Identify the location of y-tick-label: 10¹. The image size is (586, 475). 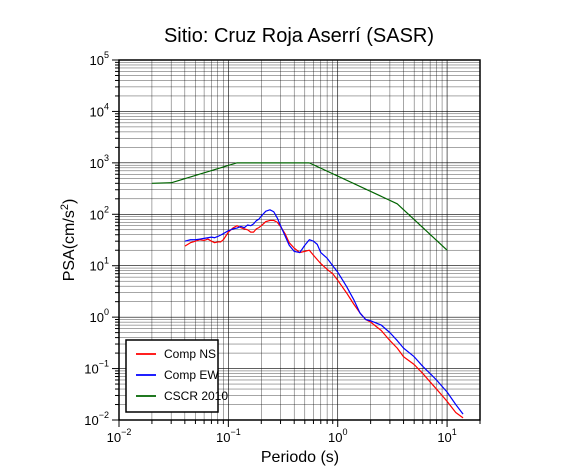
(99, 265).